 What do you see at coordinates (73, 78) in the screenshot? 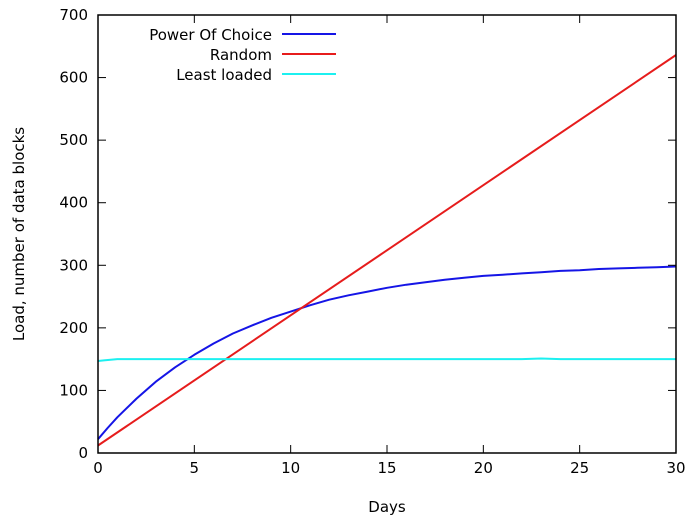
I see `y-tick-label: 600` at bounding box center [73, 78].